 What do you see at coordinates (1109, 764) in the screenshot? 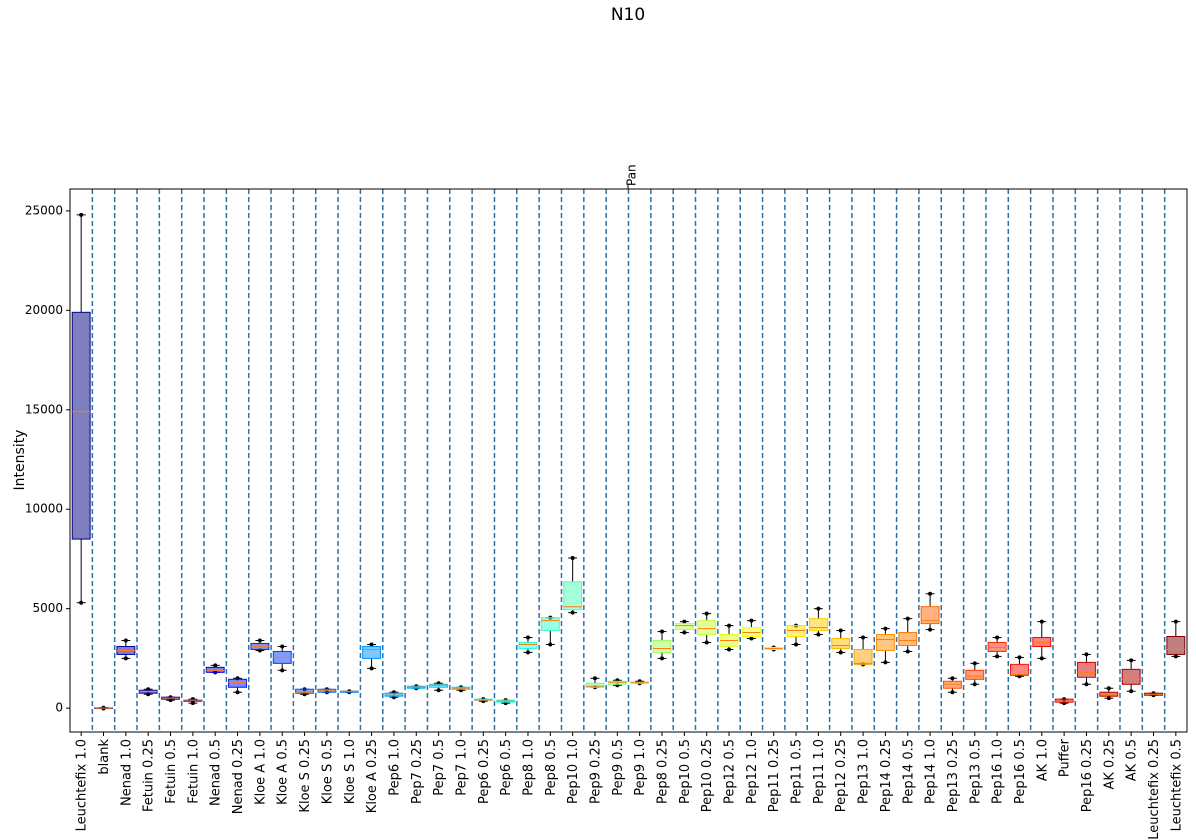
I see `x-tick-label: AK 0.25` at bounding box center [1109, 764].